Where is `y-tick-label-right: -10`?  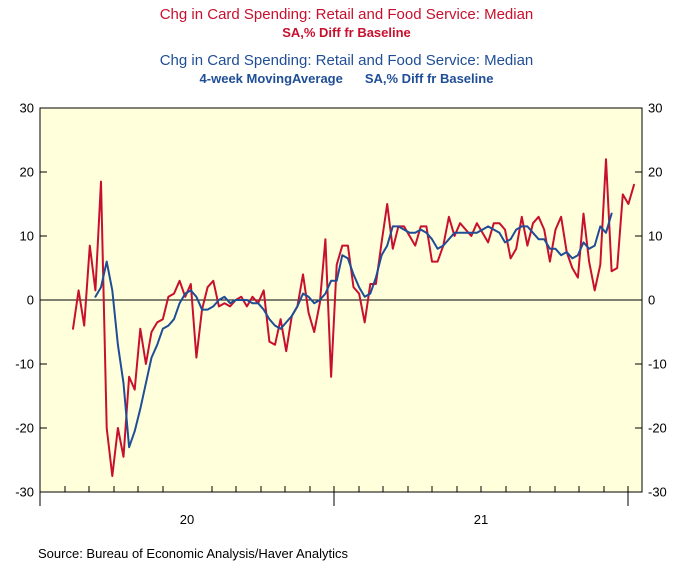 y-tick-label-right: -10 is located at coordinates (657, 364).